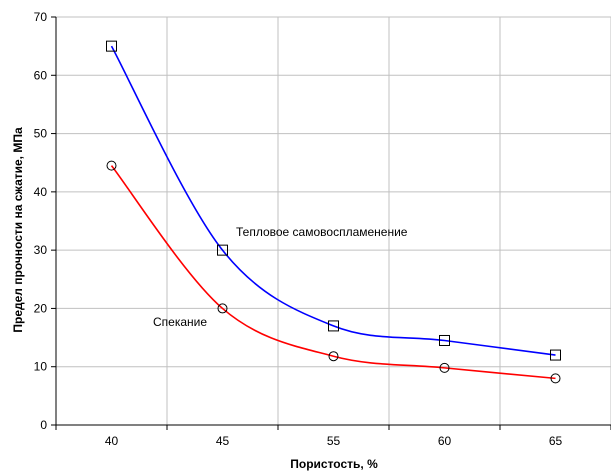  What do you see at coordinates (445, 441) in the screenshot?
I see `x-tick-label: 60` at bounding box center [445, 441].